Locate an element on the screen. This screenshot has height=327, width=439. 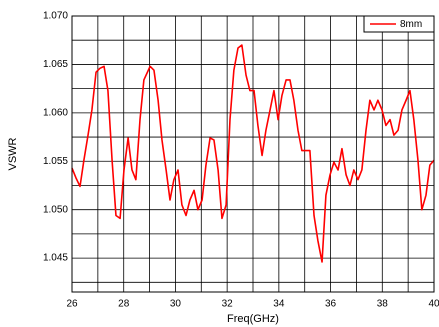
x-tick-label: 36 is located at coordinates (331, 304).